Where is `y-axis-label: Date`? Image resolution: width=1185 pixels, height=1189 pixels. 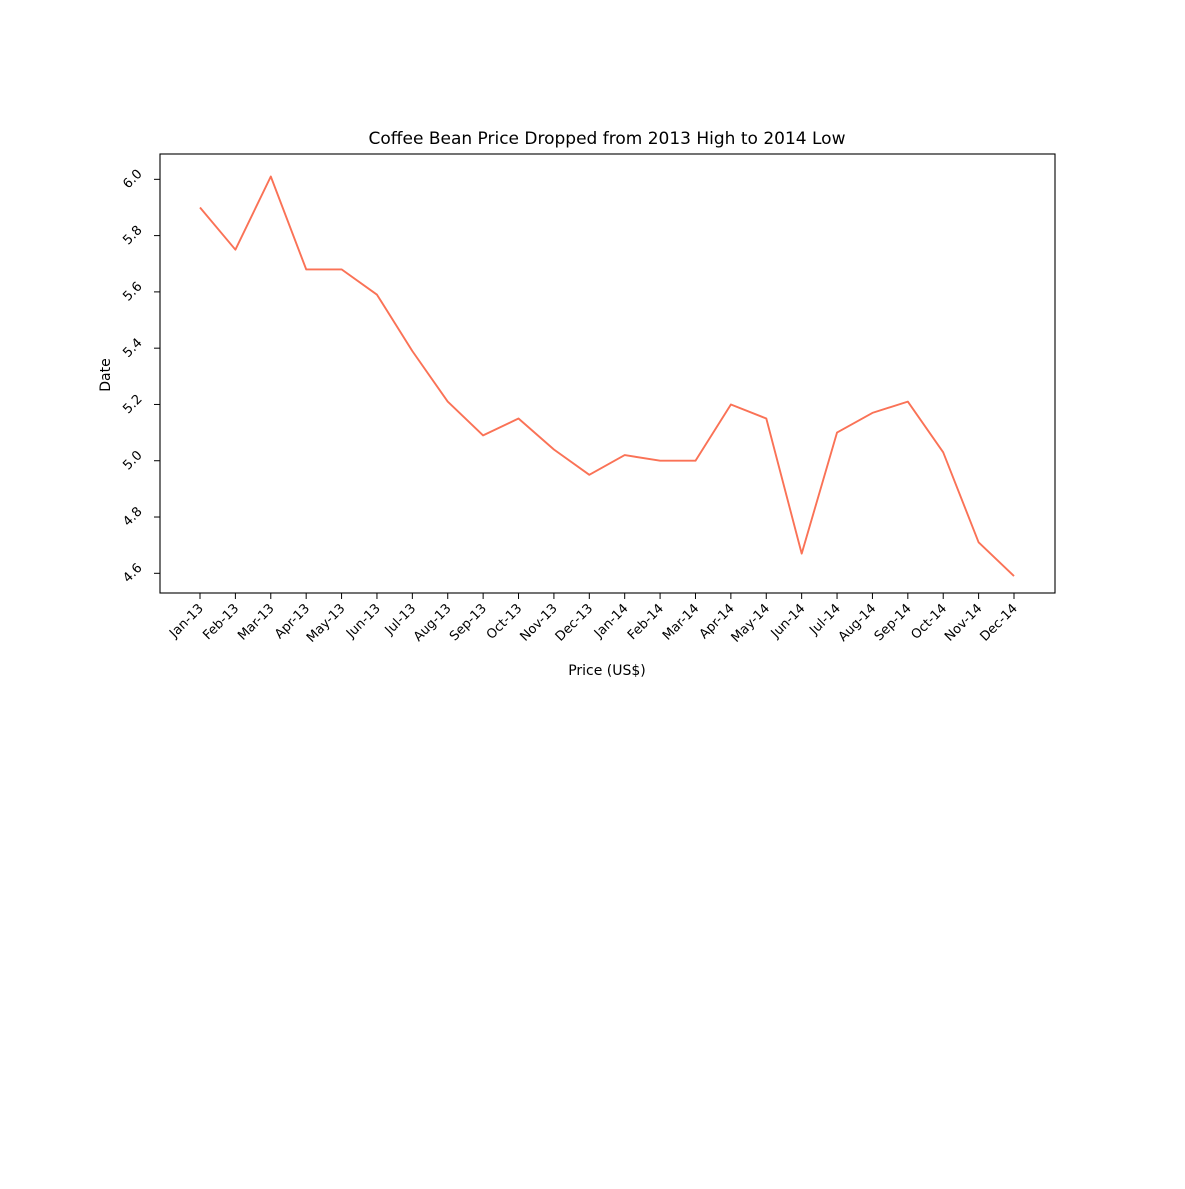
y-axis-label: Date is located at coordinates (106, 374).